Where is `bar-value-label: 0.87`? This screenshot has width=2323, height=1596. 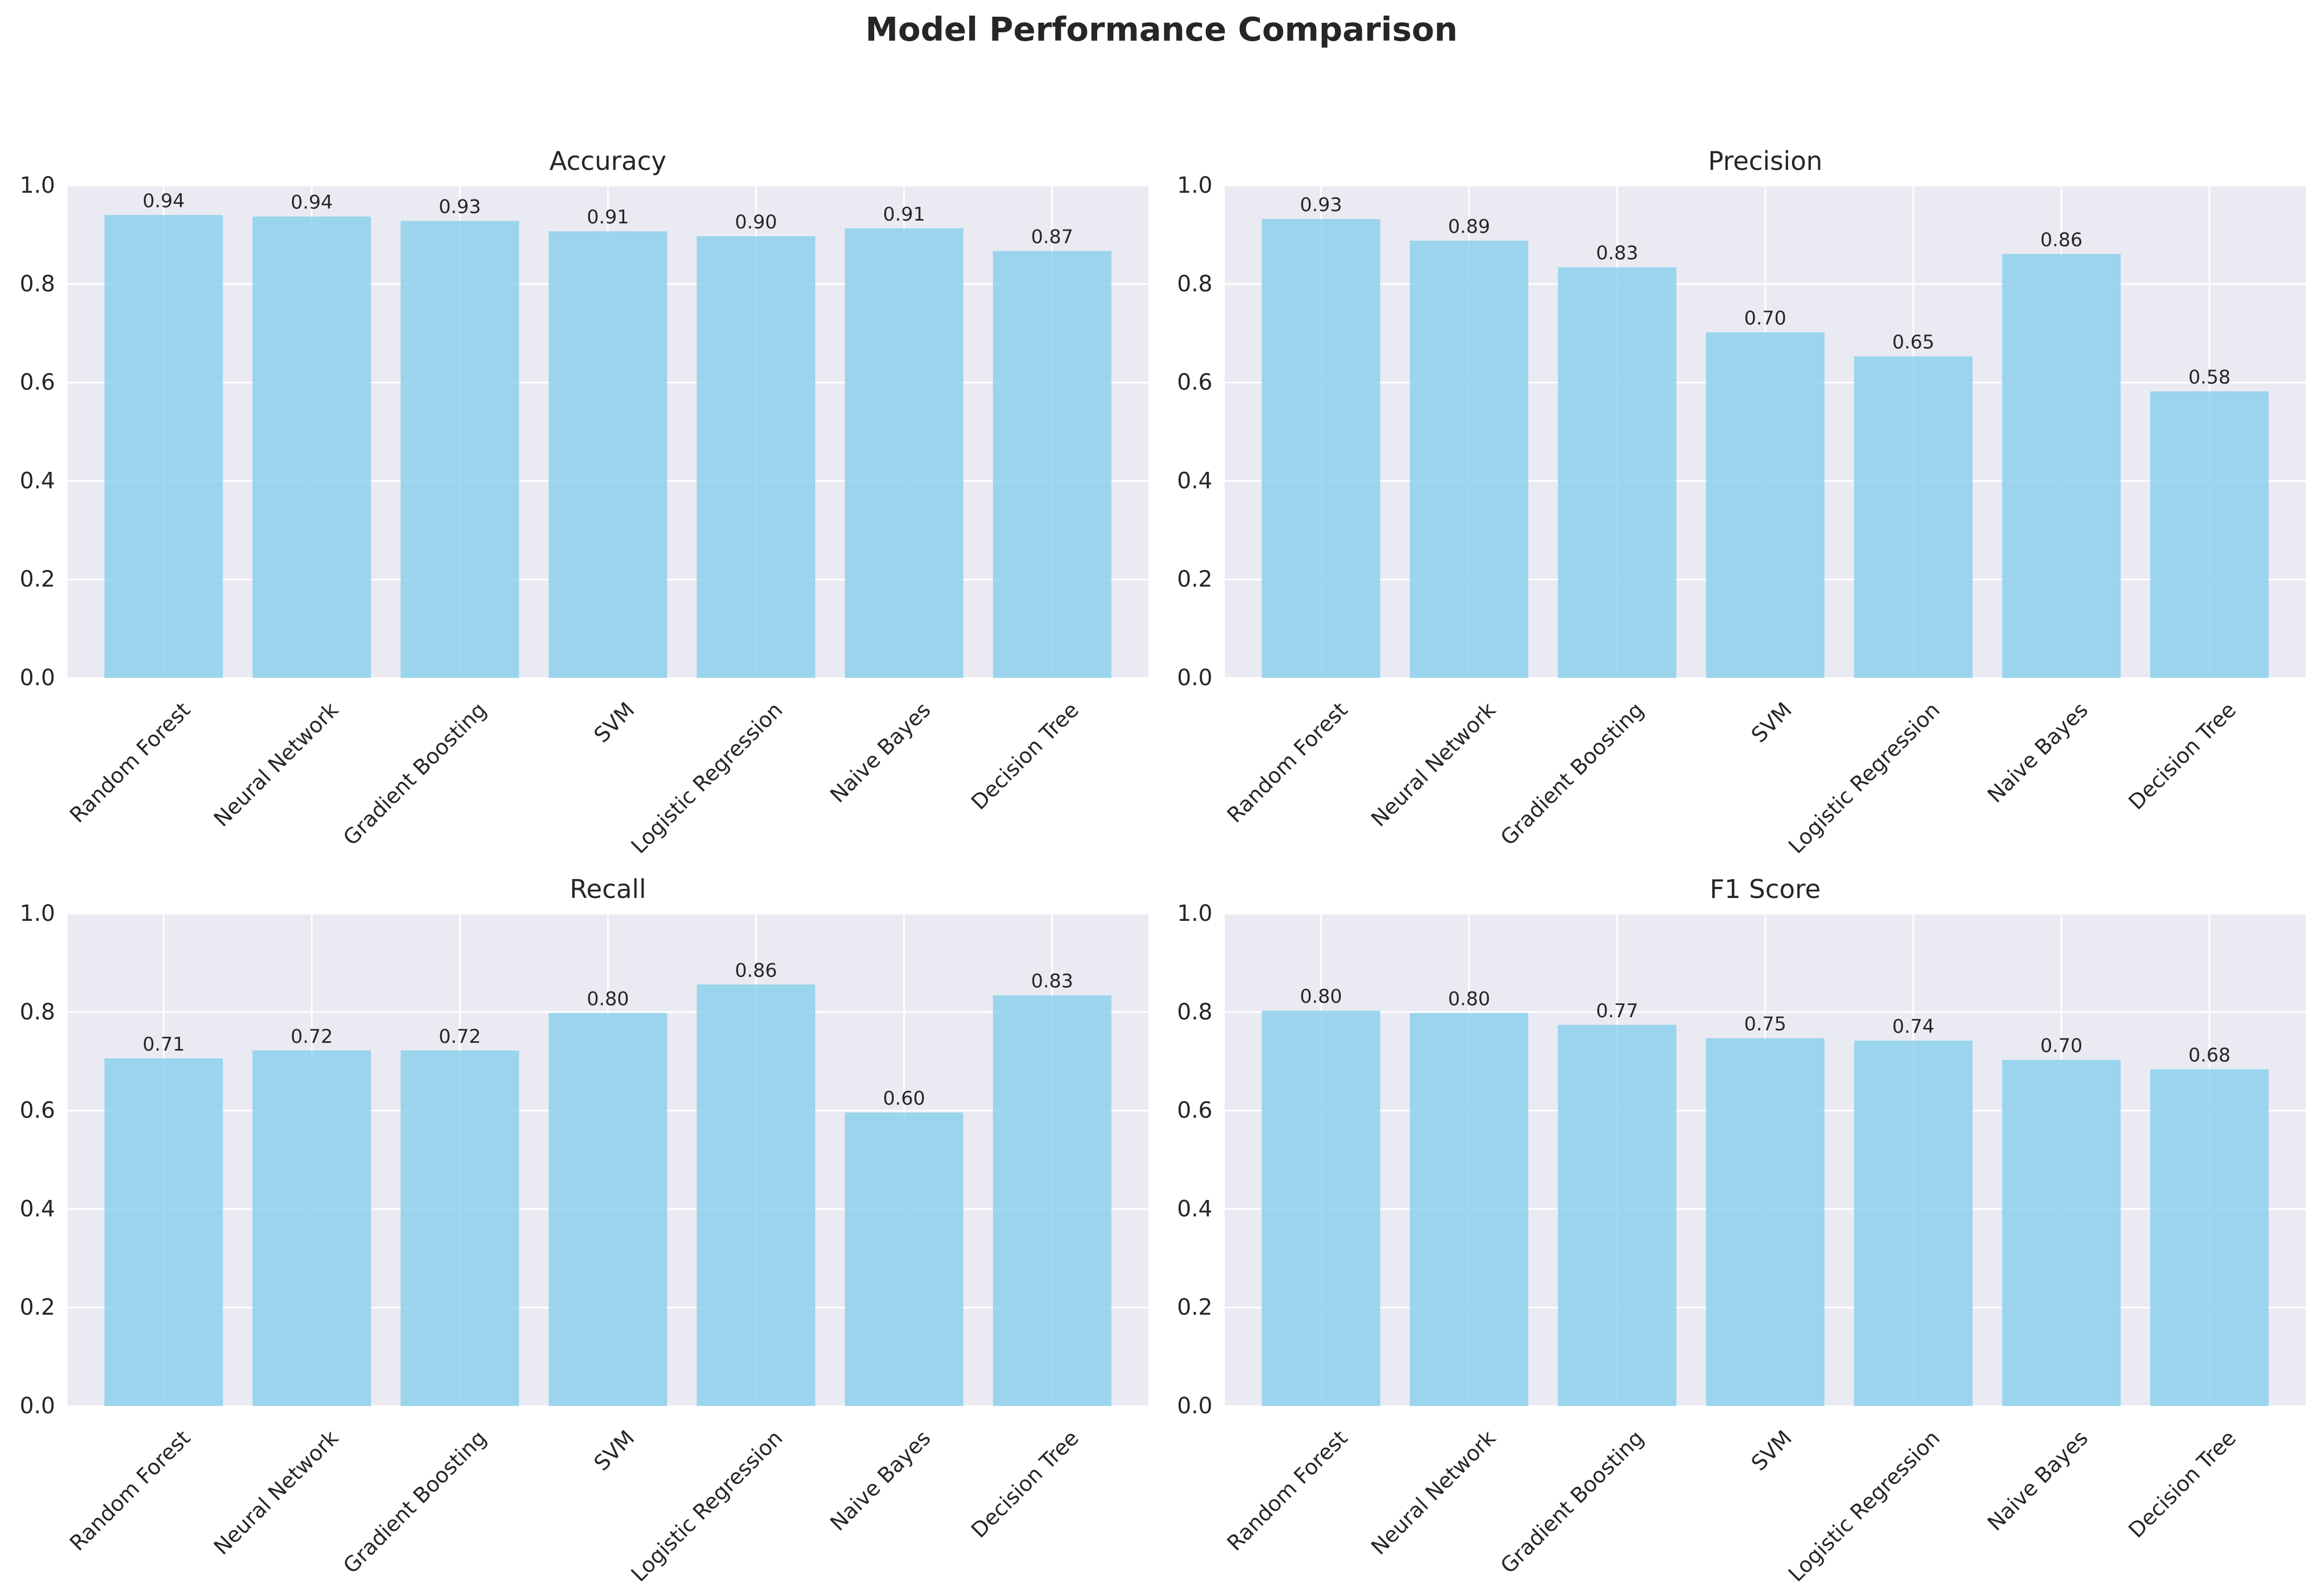
bar-value-label: 0.87 is located at coordinates (1052, 237).